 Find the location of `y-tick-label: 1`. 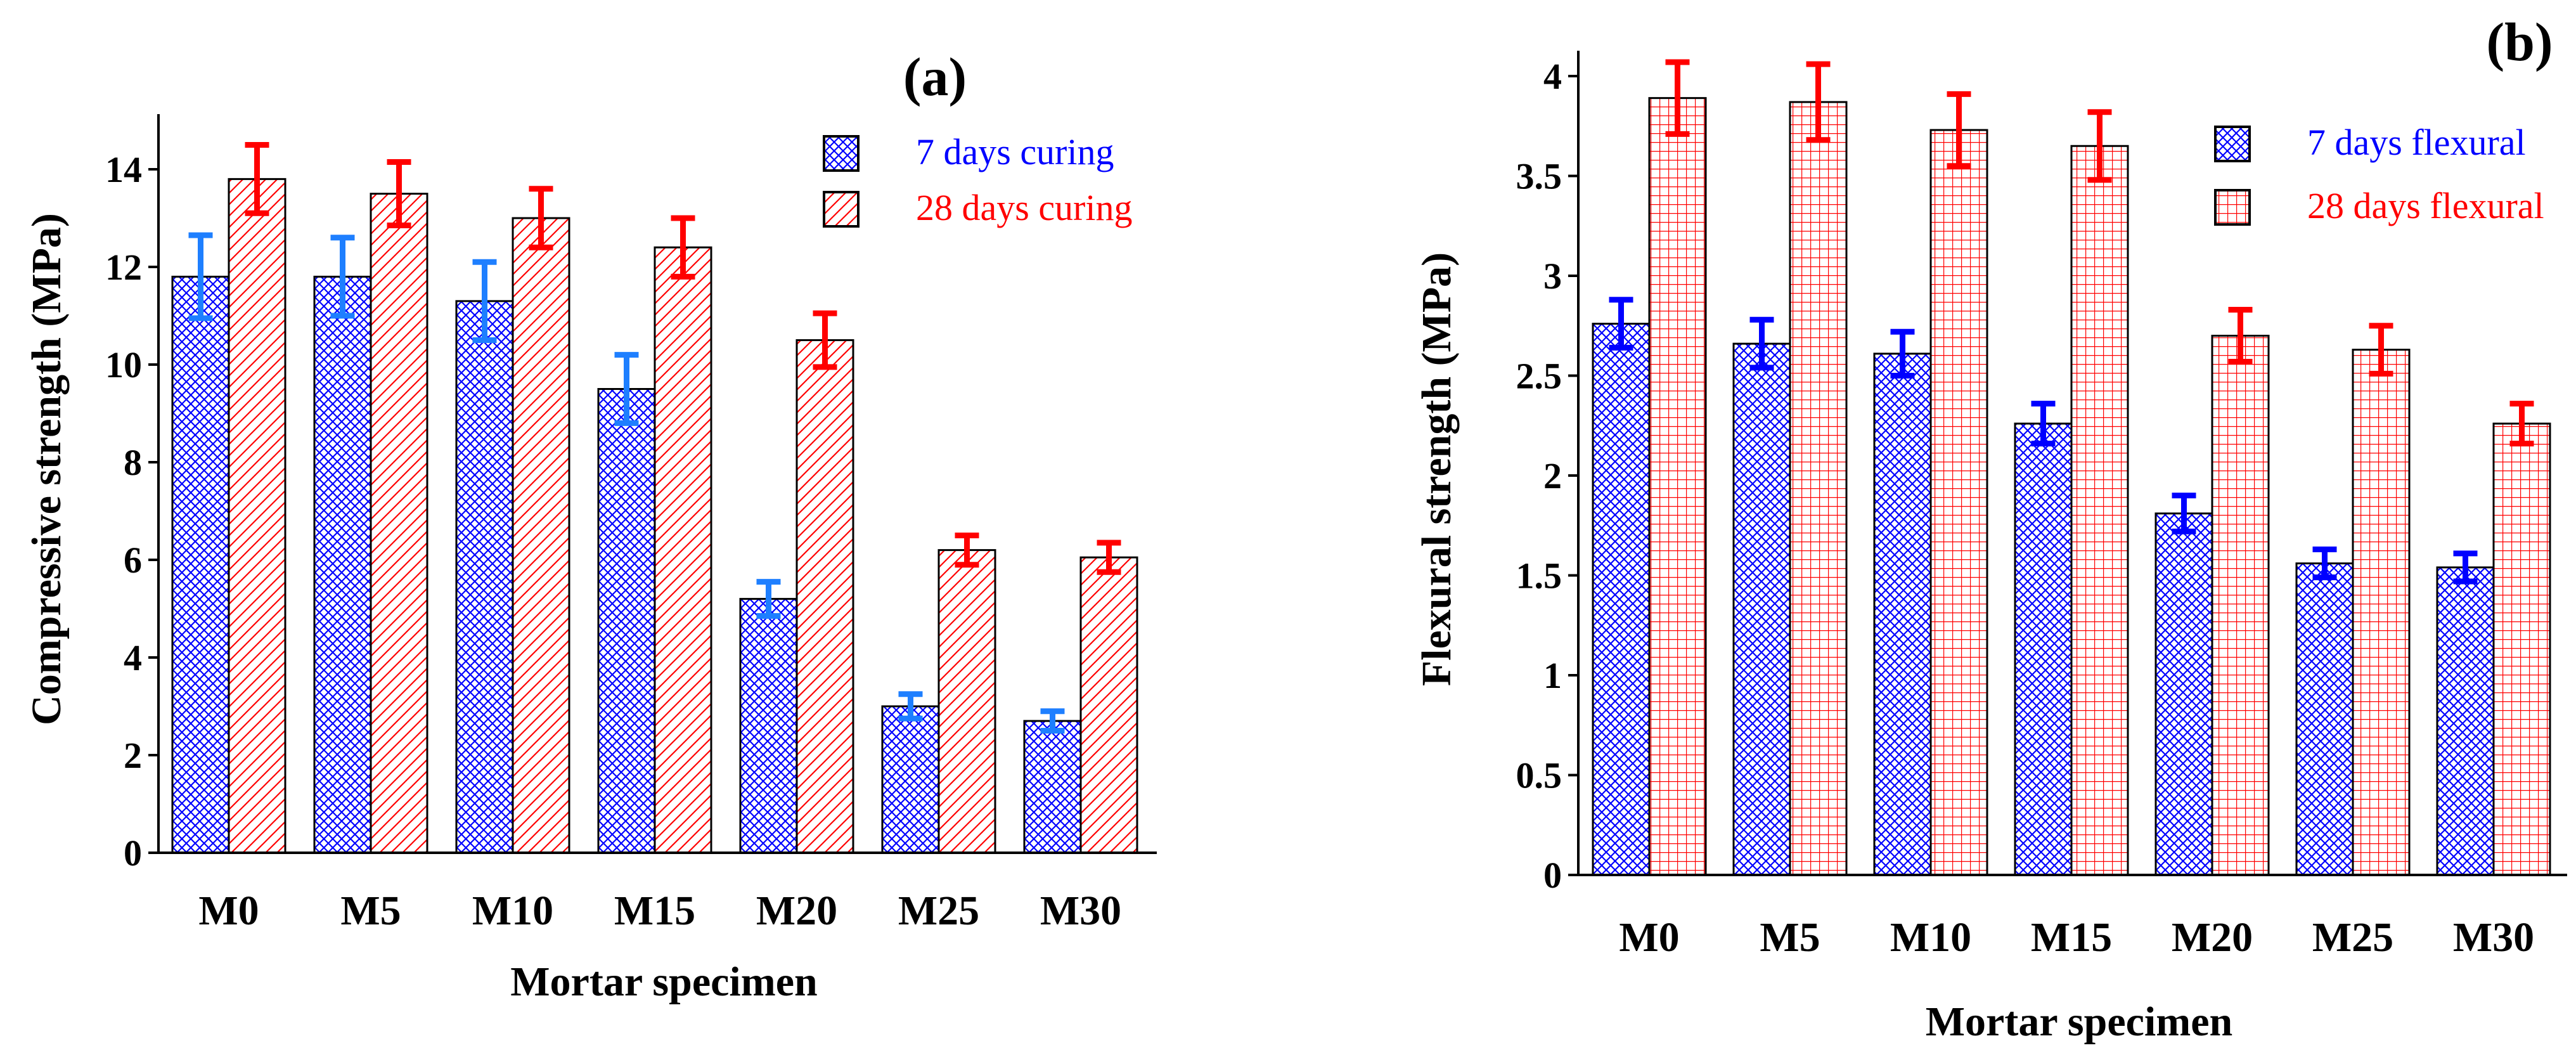

y-tick-label: 1 is located at coordinates (1552, 675).